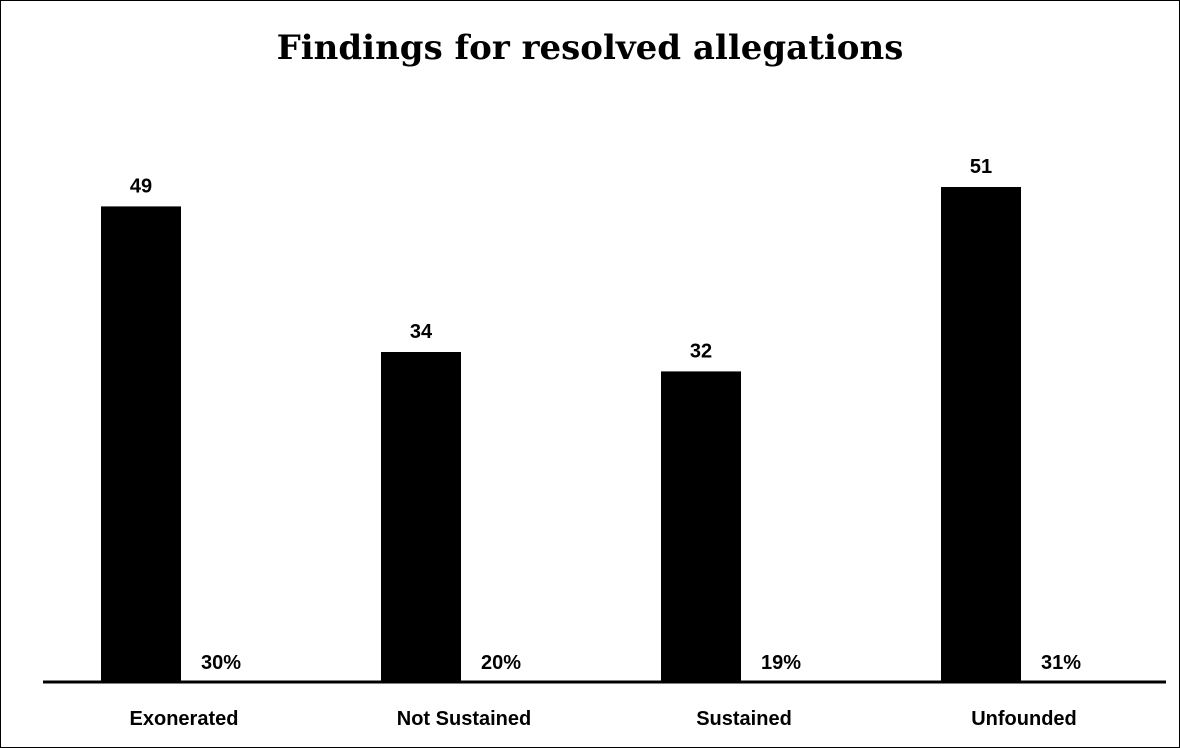 The height and width of the screenshot is (748, 1180). Describe the element at coordinates (184, 719) in the screenshot. I see `category-label: Exonerated` at that location.